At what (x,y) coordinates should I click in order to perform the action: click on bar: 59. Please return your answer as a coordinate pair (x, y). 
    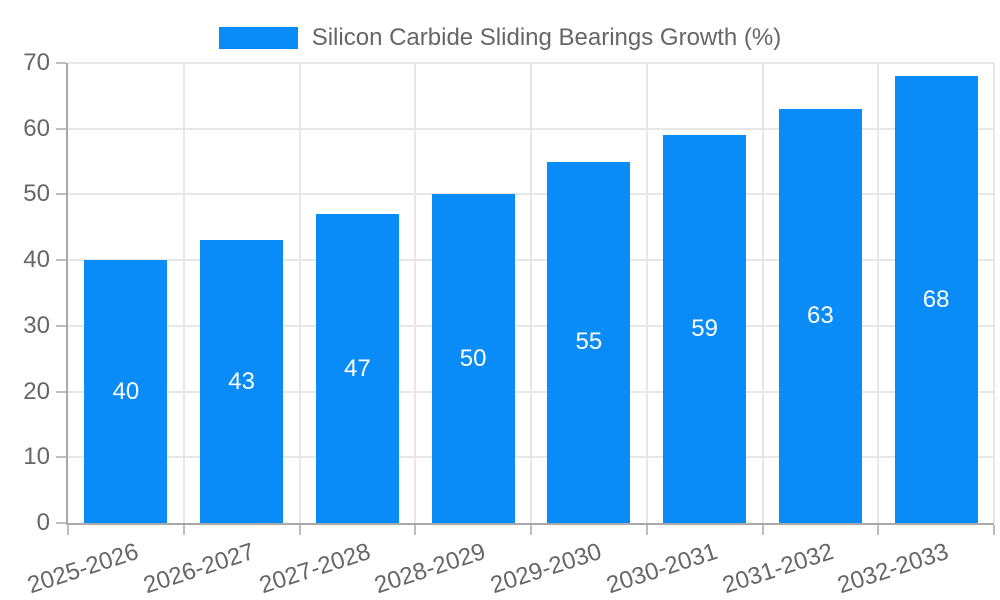
    Looking at the image, I should click on (705, 329).